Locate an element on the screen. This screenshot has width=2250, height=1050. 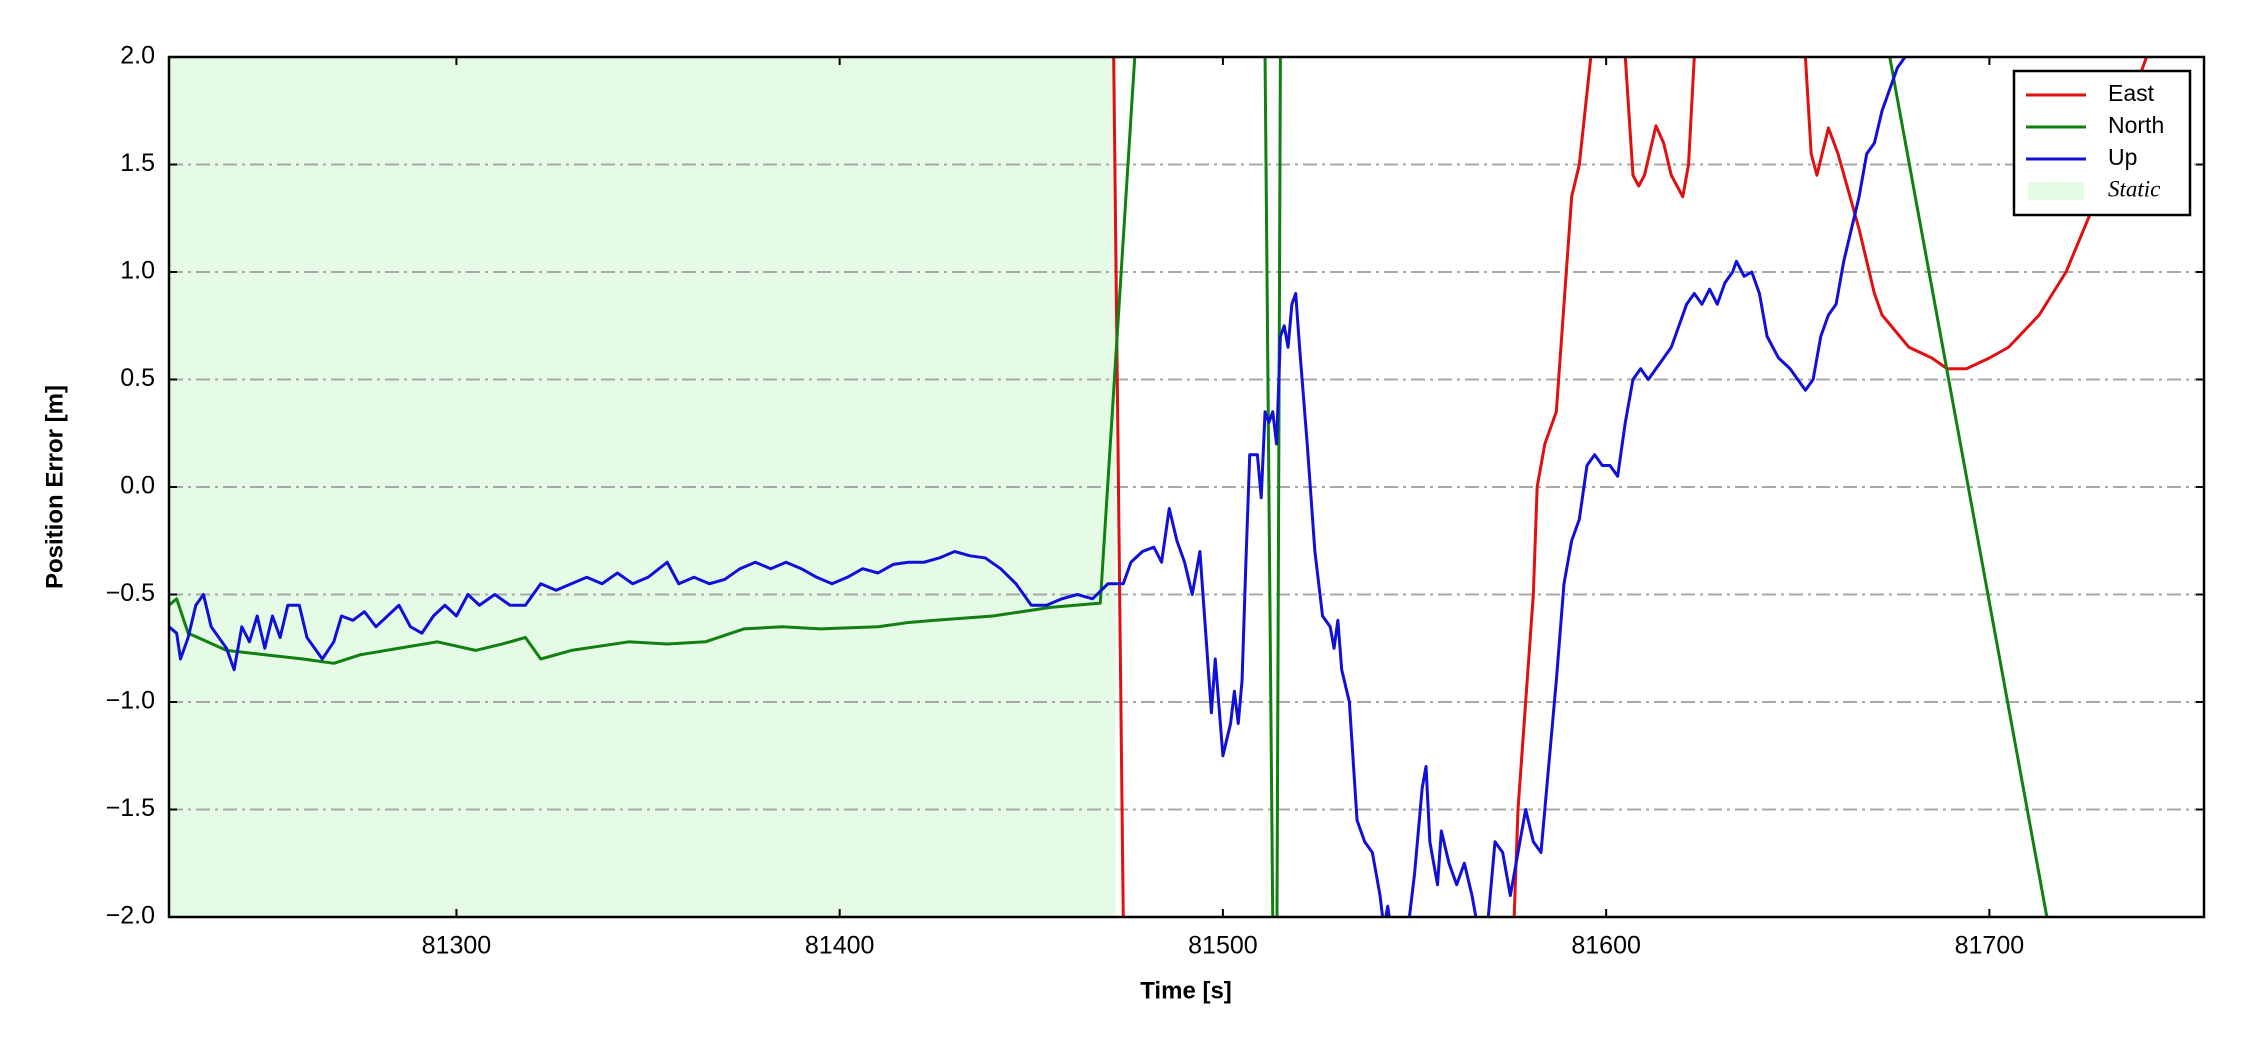
legend-label: Static is located at coordinates (2134, 188).